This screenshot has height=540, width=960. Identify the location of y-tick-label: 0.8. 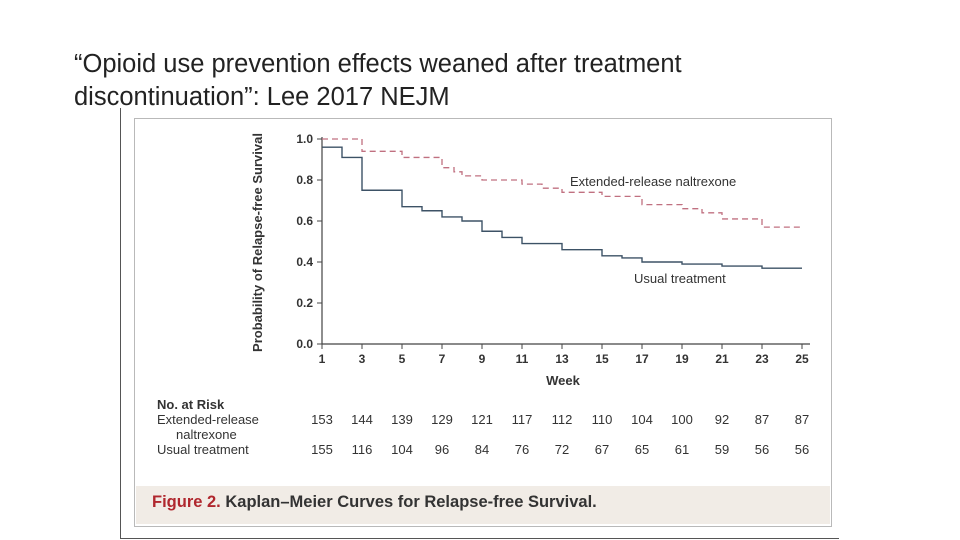
(304, 180).